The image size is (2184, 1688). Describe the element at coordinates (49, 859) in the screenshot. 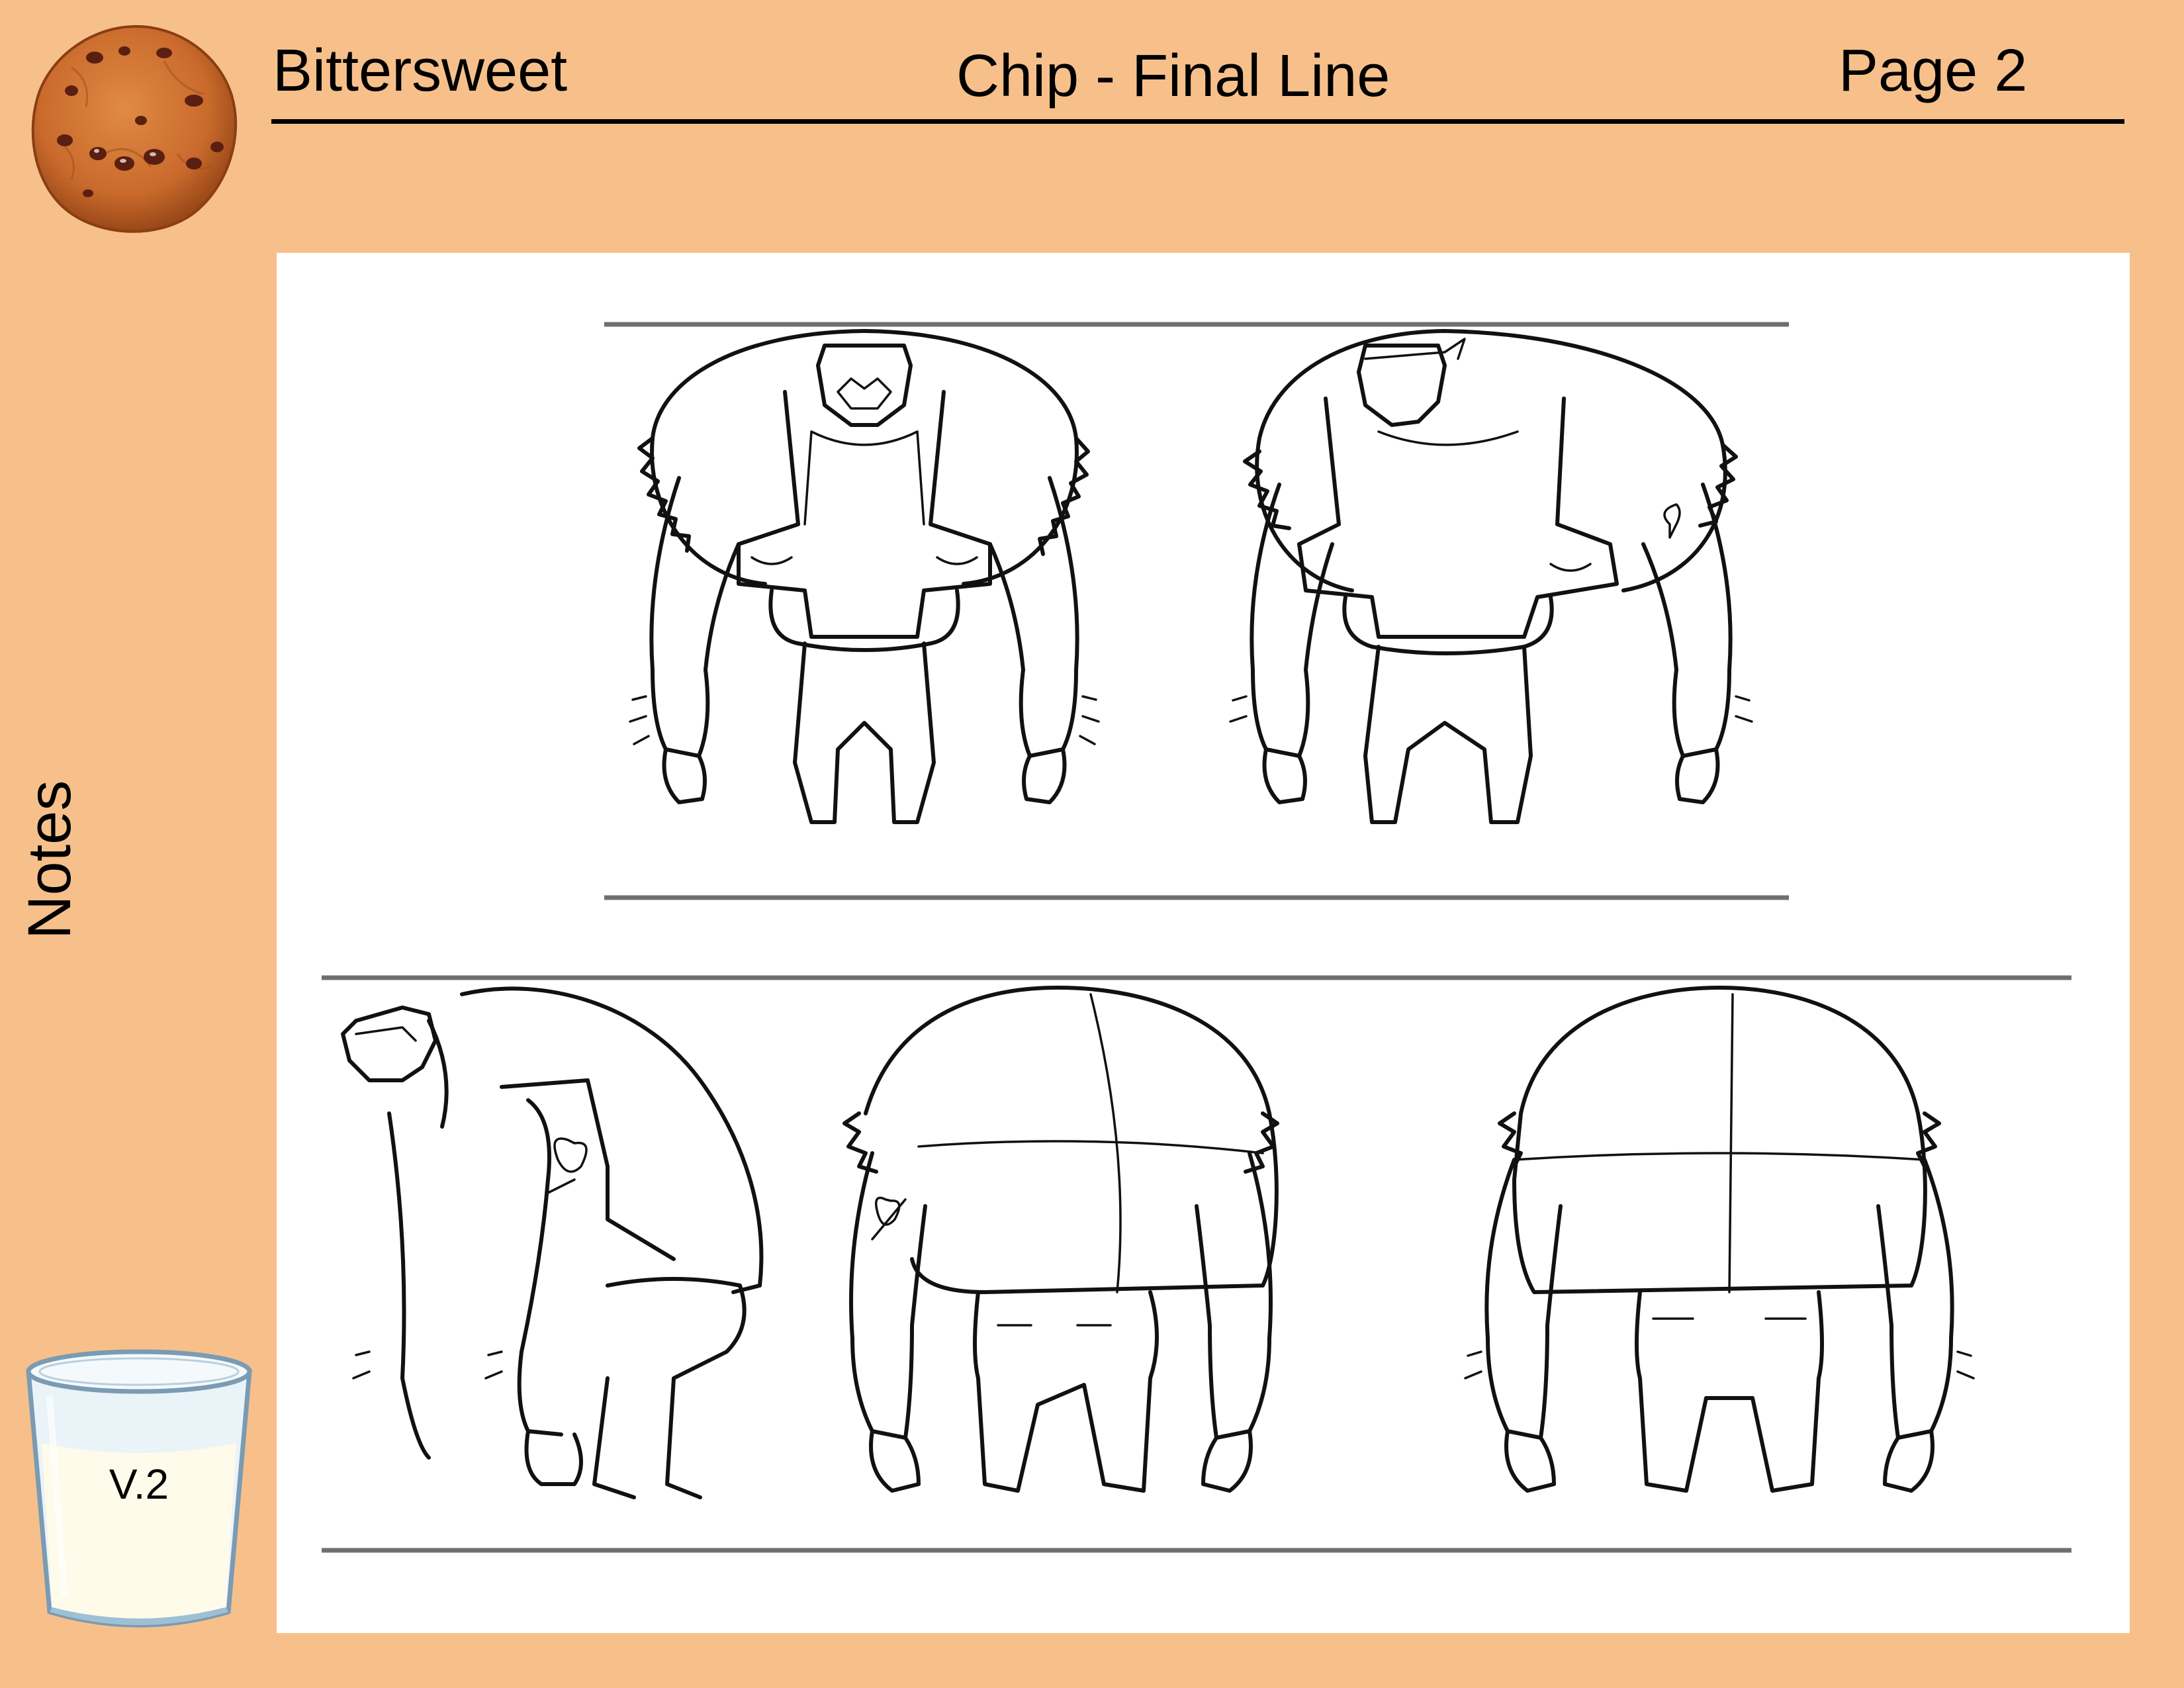

I see `notes-label: Notes` at that location.